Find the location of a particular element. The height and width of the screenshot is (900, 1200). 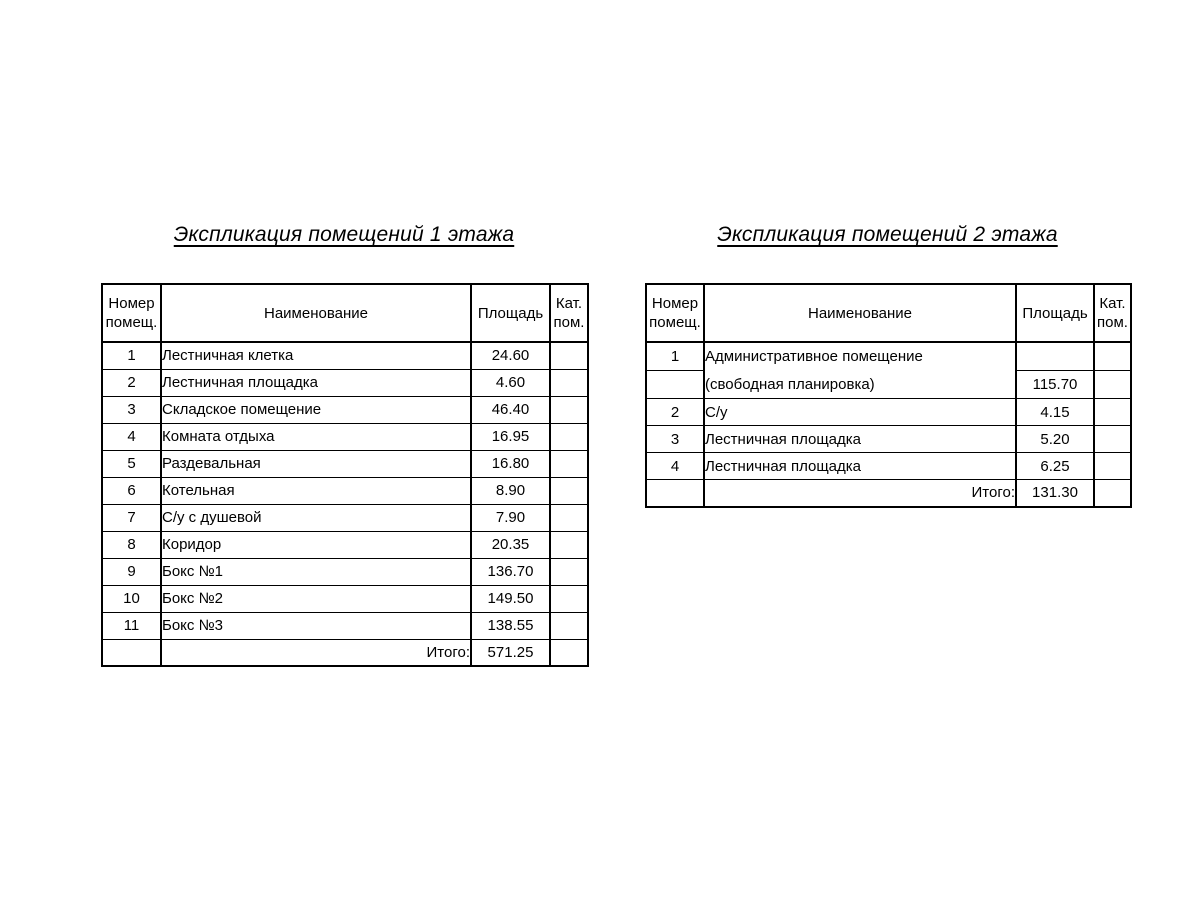

table-row: 6 Котельная 8.90 is located at coordinates (345, 490).